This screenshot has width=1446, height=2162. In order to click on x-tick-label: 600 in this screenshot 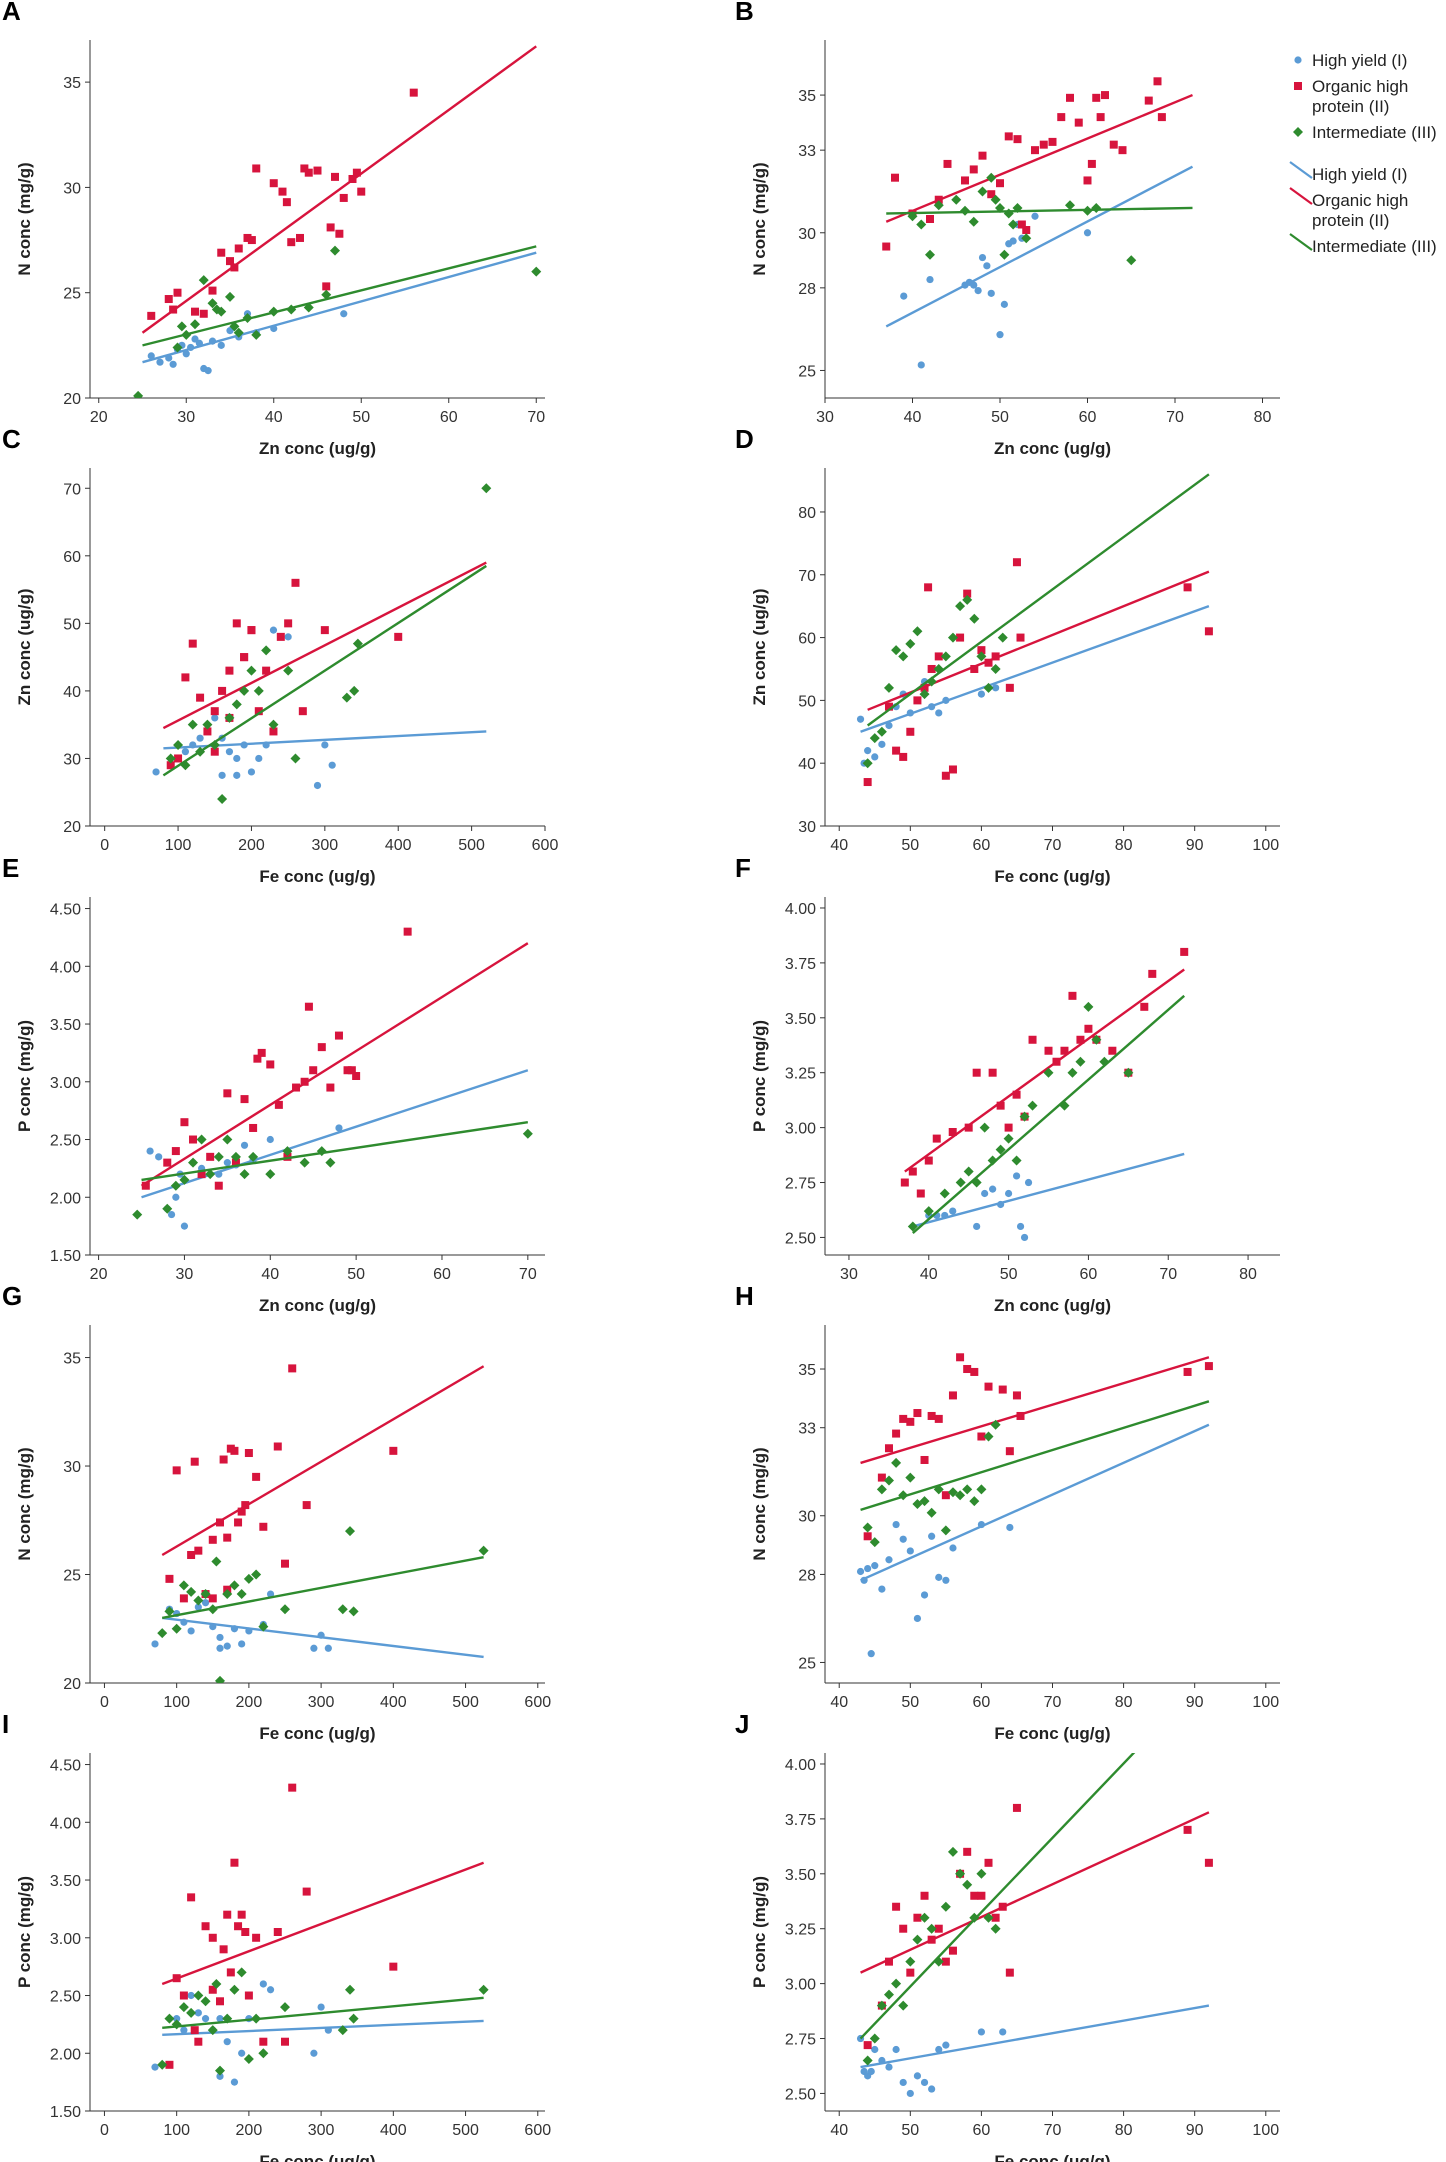, I will do `click(537, 2130)`.